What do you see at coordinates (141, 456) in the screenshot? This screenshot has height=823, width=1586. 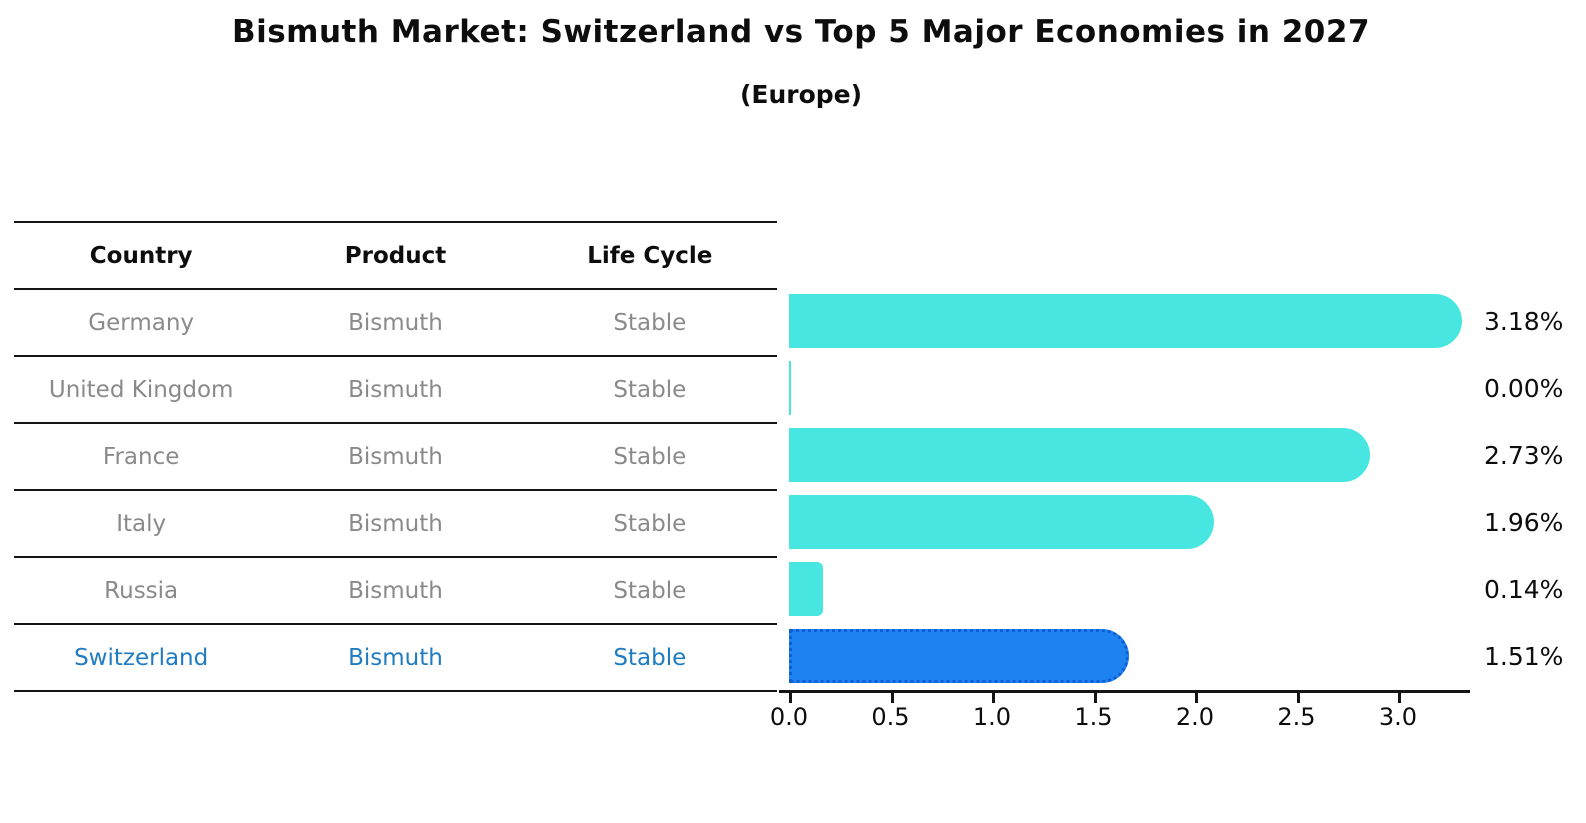 I see `cell-country: France` at bounding box center [141, 456].